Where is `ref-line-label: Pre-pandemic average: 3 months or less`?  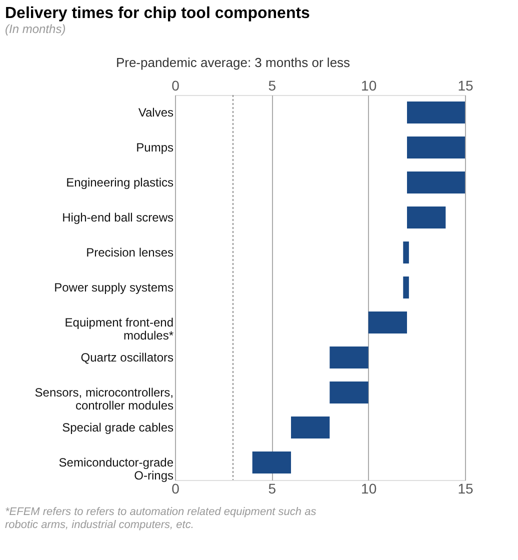
ref-line-label: Pre-pandemic average: 3 months or less is located at coordinates (233, 62).